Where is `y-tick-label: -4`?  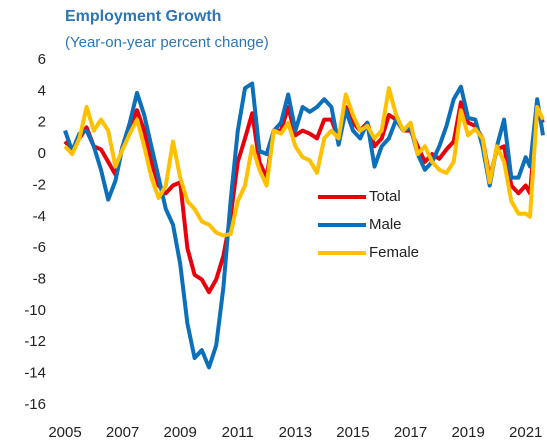 y-tick-label: -4 is located at coordinates (39, 216).